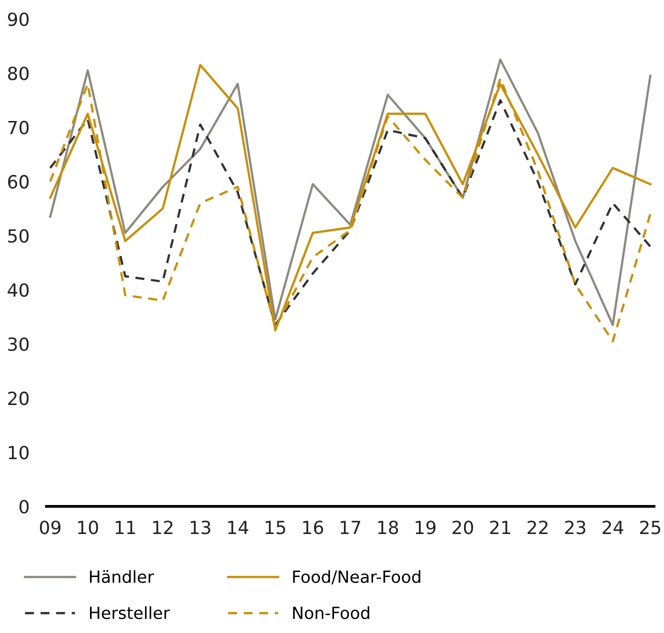  I want to click on x-tick-label: 19, so click(426, 527).